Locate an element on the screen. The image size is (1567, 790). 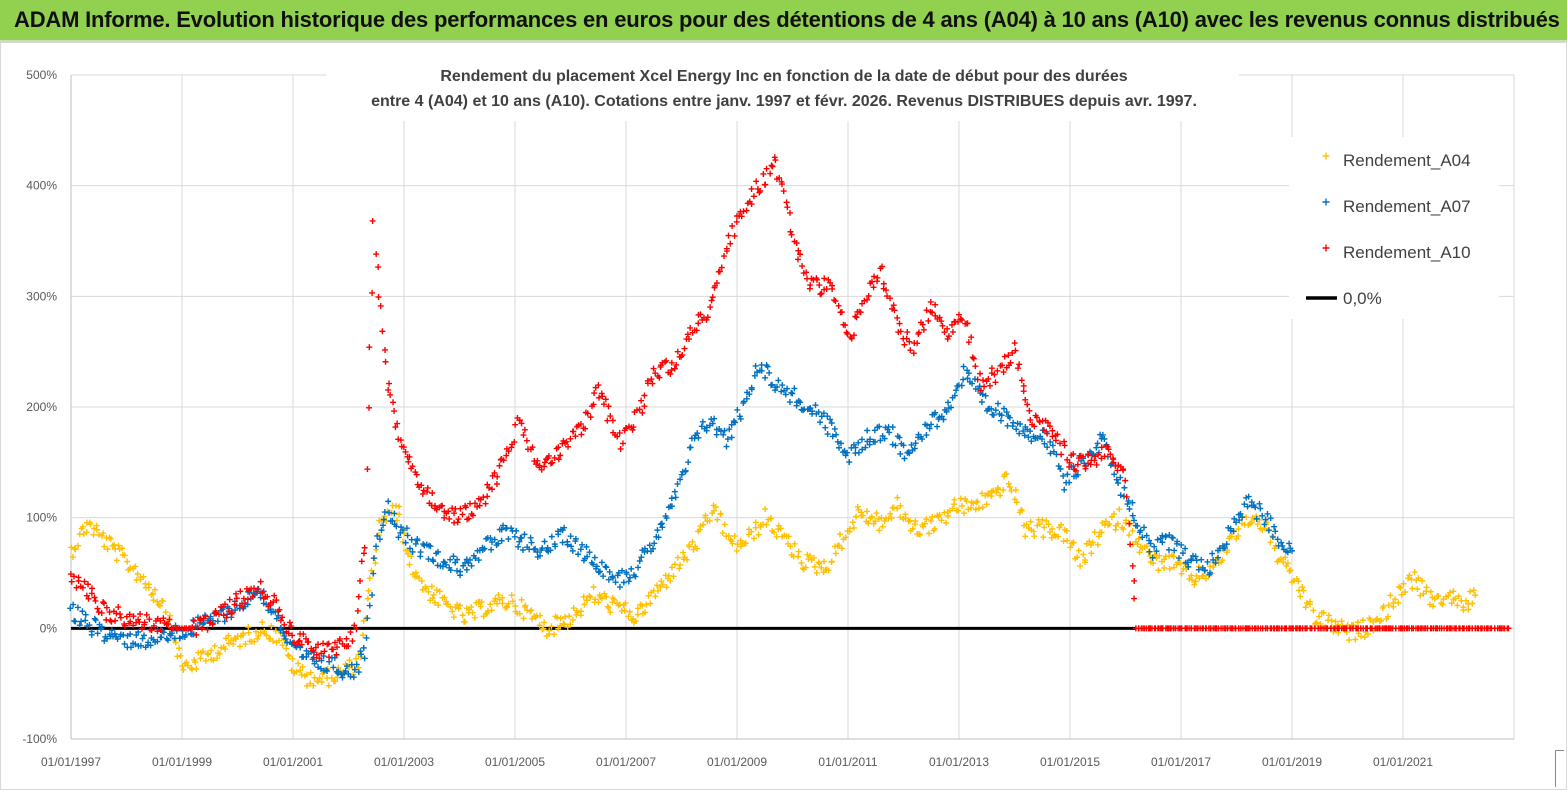
resize-handle is located at coordinates (1559, 768).